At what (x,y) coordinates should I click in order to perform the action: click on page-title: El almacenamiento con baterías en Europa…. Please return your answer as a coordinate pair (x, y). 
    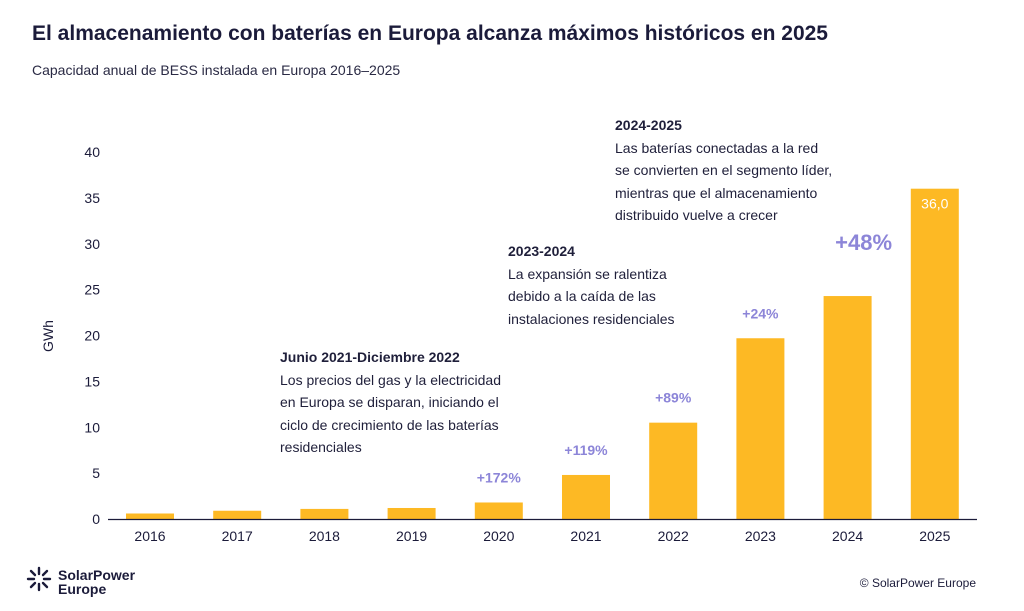
    Looking at the image, I should click on (430, 33).